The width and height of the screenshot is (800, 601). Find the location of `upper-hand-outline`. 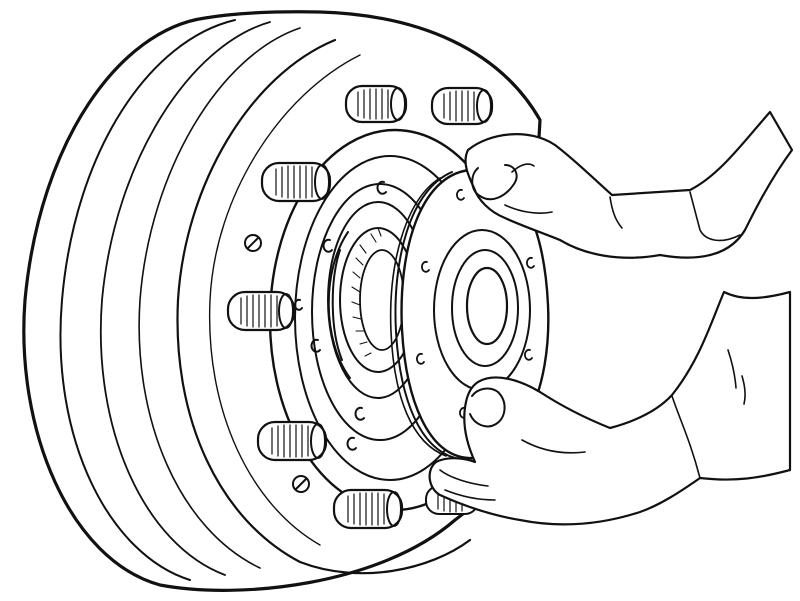

upper-hand-outline is located at coordinates (629, 184).